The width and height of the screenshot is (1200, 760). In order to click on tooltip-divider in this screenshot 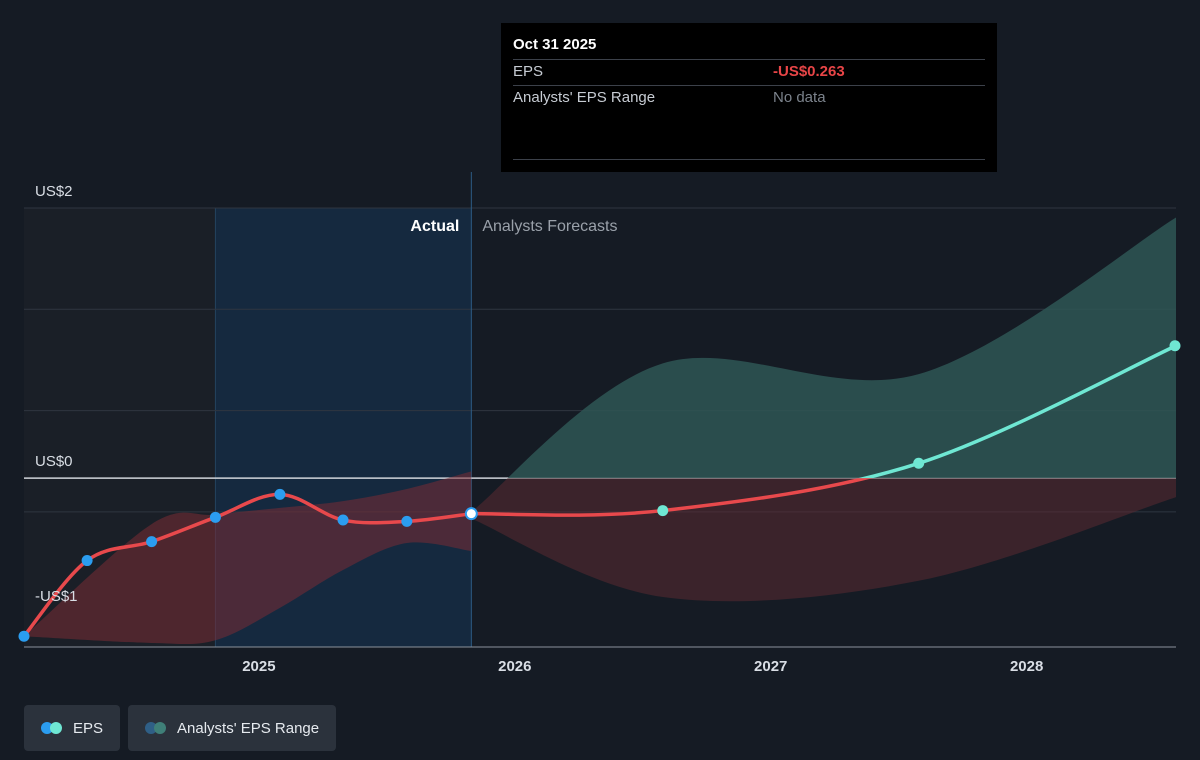, I will do `click(749, 159)`.